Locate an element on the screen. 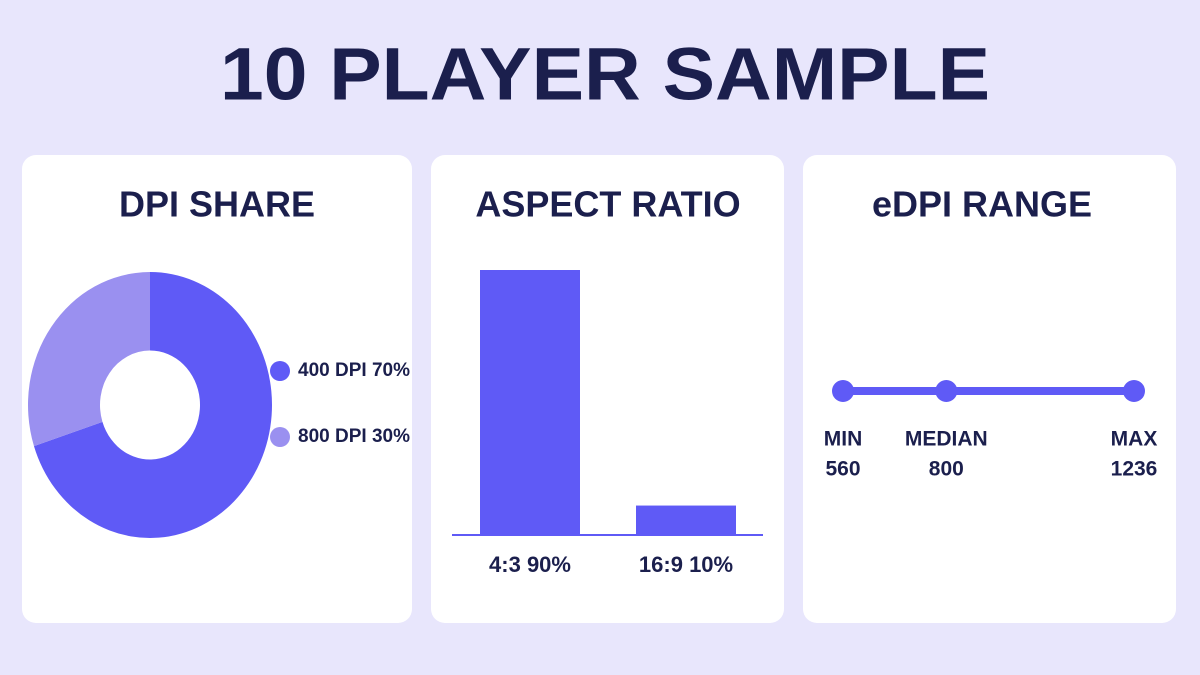  label: 16:9 10% is located at coordinates (686, 564).